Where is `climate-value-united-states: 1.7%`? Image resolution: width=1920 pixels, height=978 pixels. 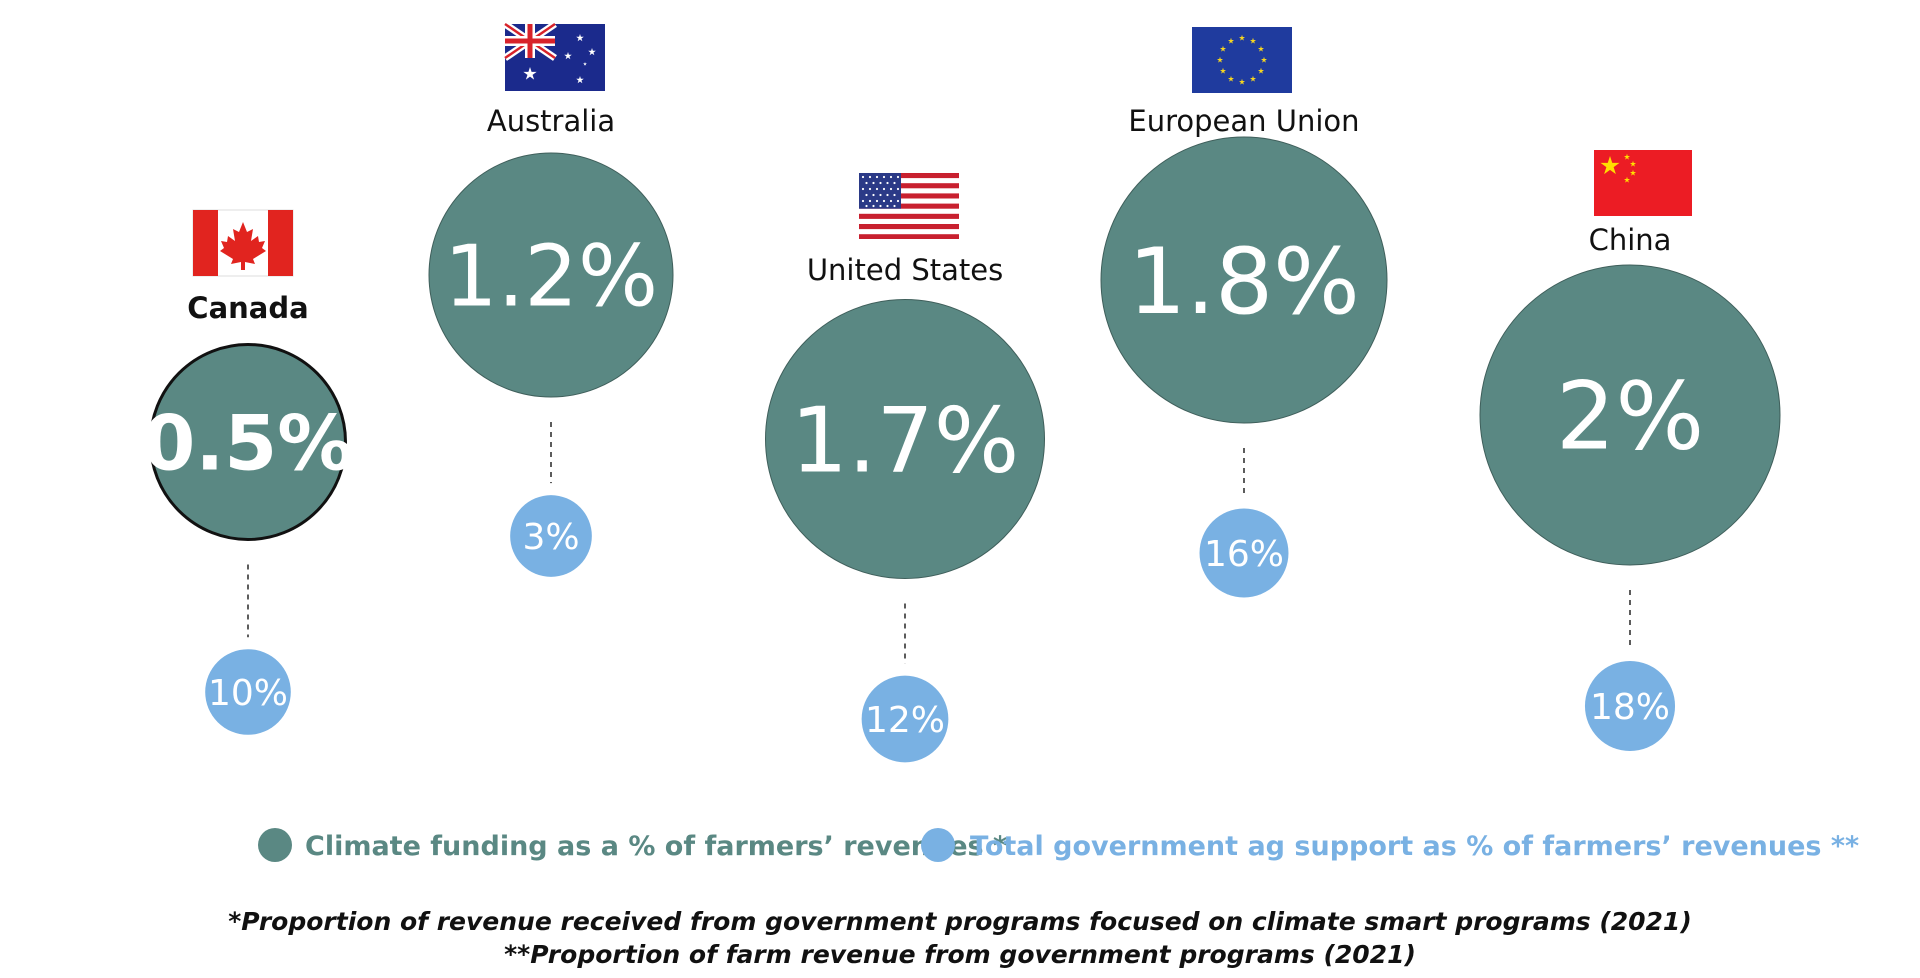
climate-value-united-states: 1.7% is located at coordinates (905, 440).